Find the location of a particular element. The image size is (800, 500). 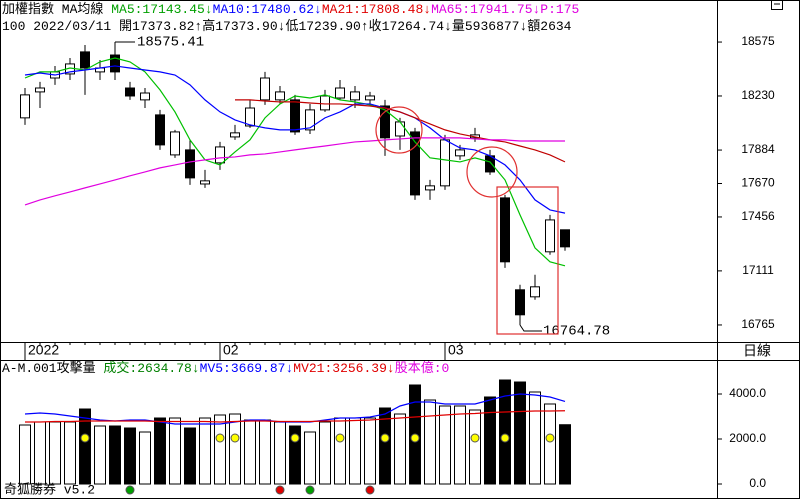

x-tick-label: 2022 is located at coordinates (43, 350).